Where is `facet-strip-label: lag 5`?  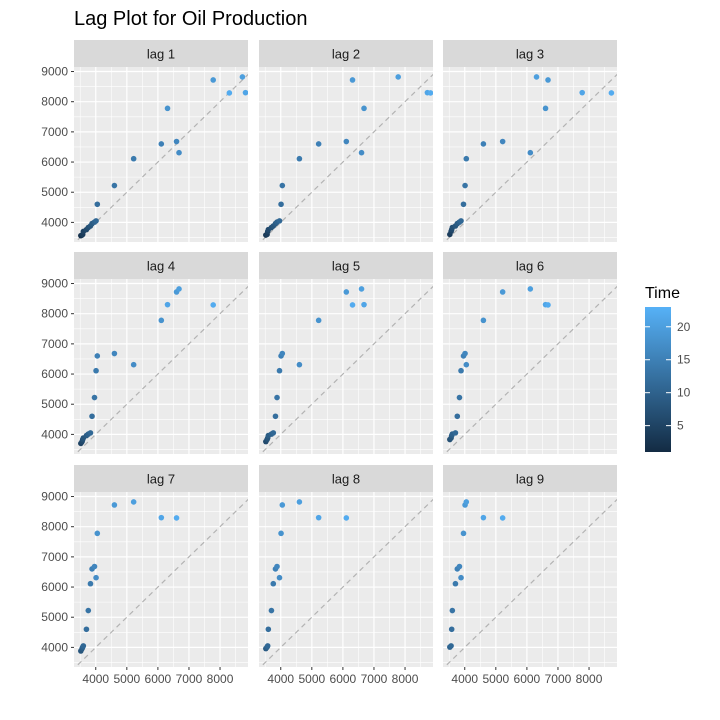
facet-strip-label: lag 5 is located at coordinates (346, 266).